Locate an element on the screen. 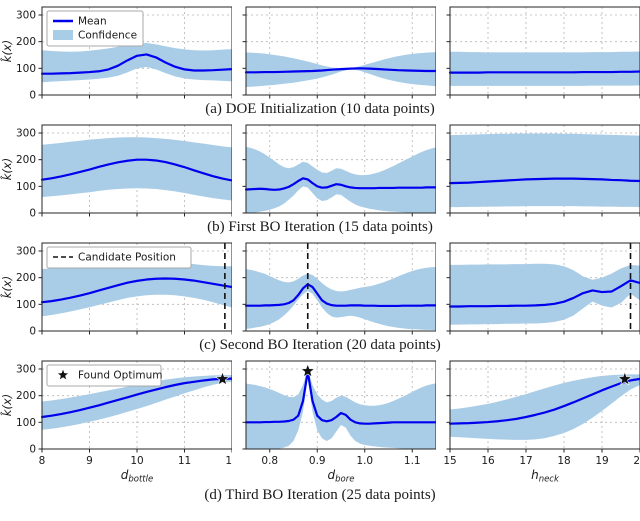 The image size is (640, 521). svg-text: 10 is located at coordinates (136, 461).